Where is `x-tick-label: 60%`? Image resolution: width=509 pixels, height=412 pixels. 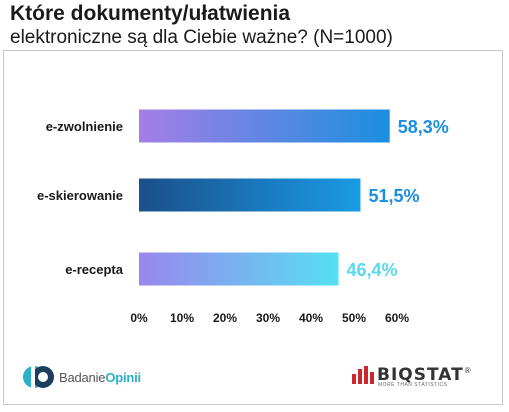 x-tick-label: 60% is located at coordinates (397, 318).